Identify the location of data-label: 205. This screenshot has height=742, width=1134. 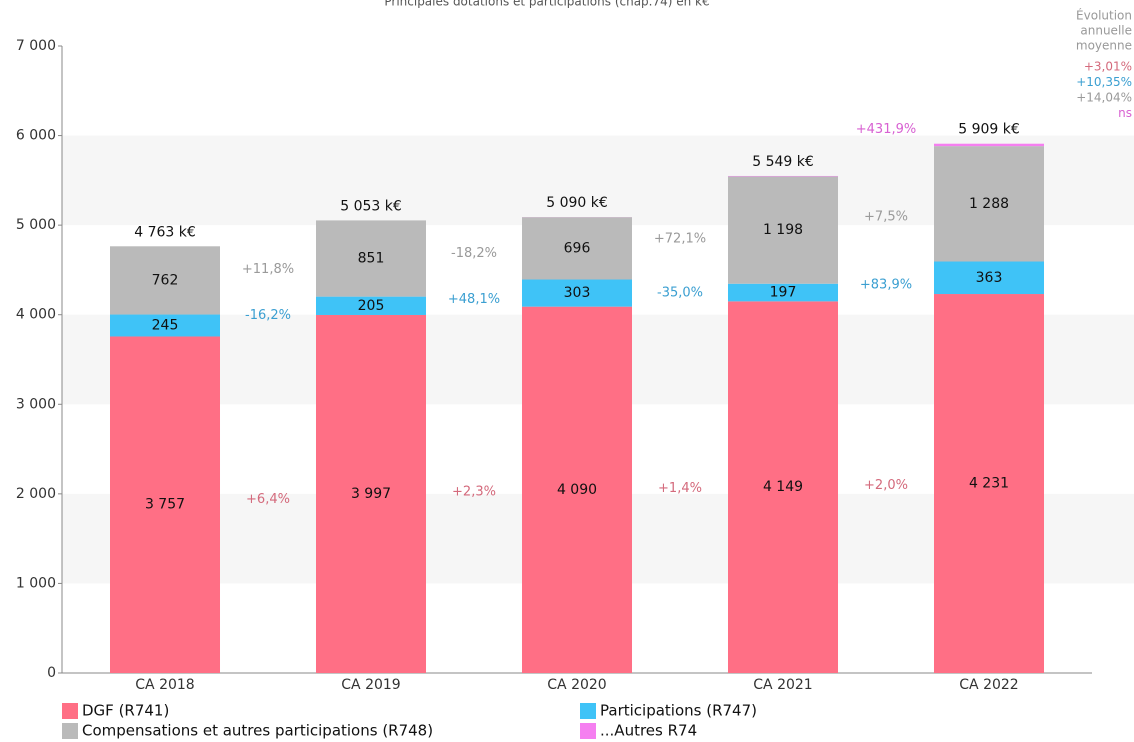
(371, 306).